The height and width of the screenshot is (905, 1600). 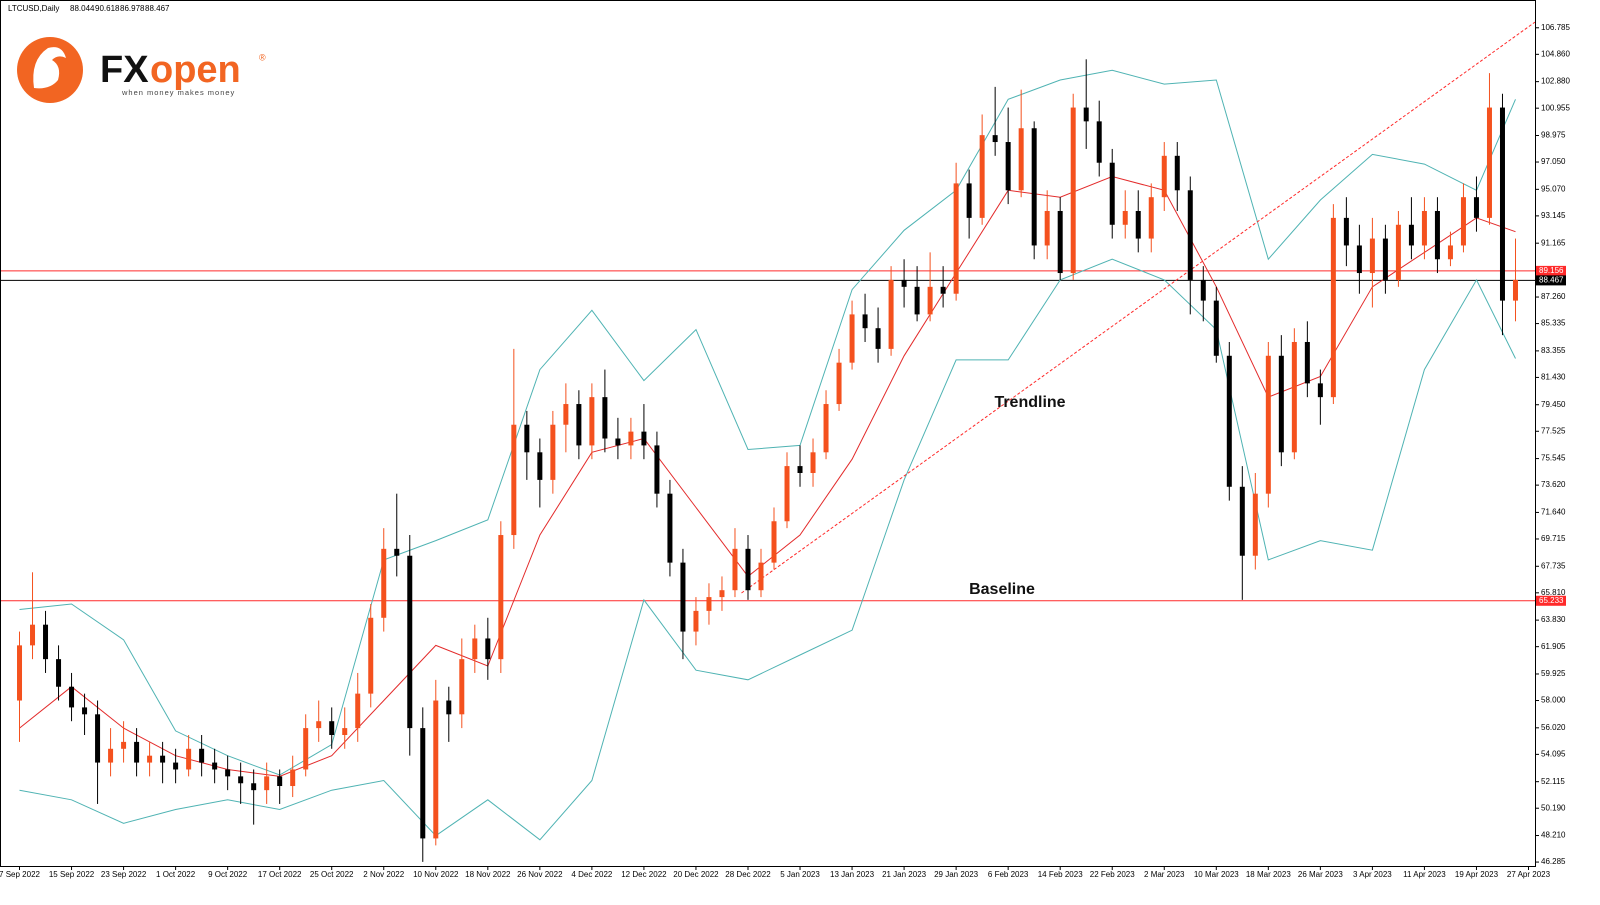 I want to click on y-tick-label: 97.050, so click(x=1553, y=161).